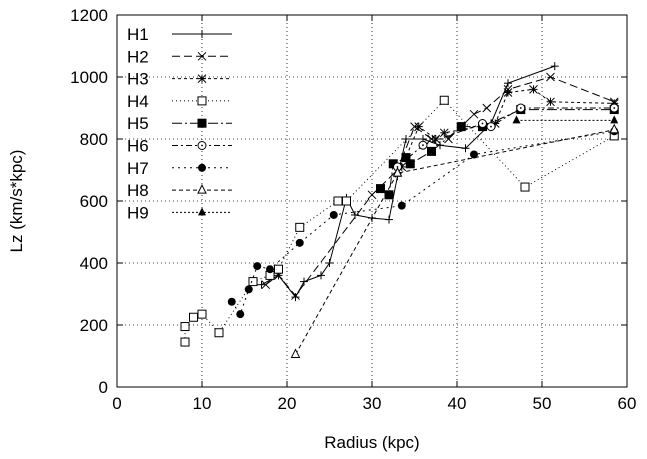 The image size is (647, 459). I want to click on legend-entry: H3, so click(179, 79).